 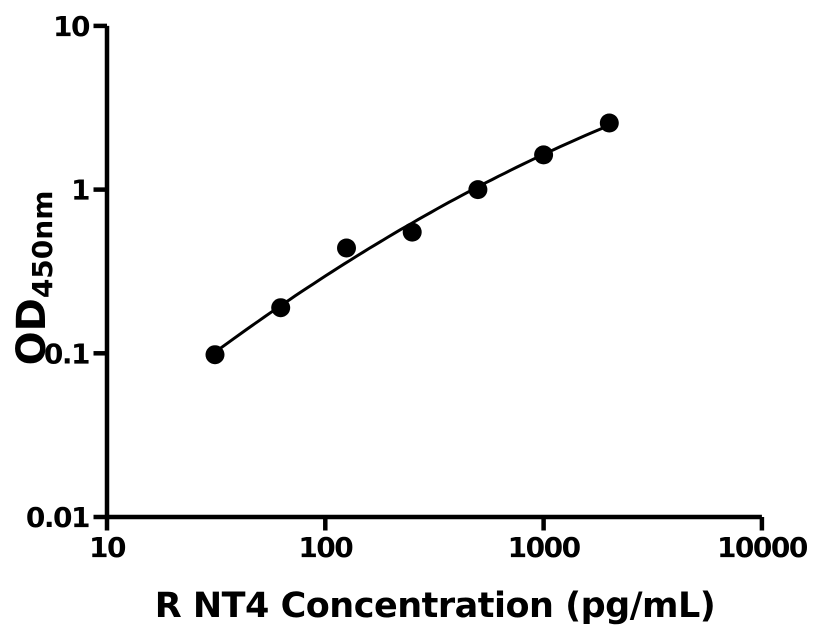 I want to click on x-tick-label: 10000, so click(x=762, y=547).